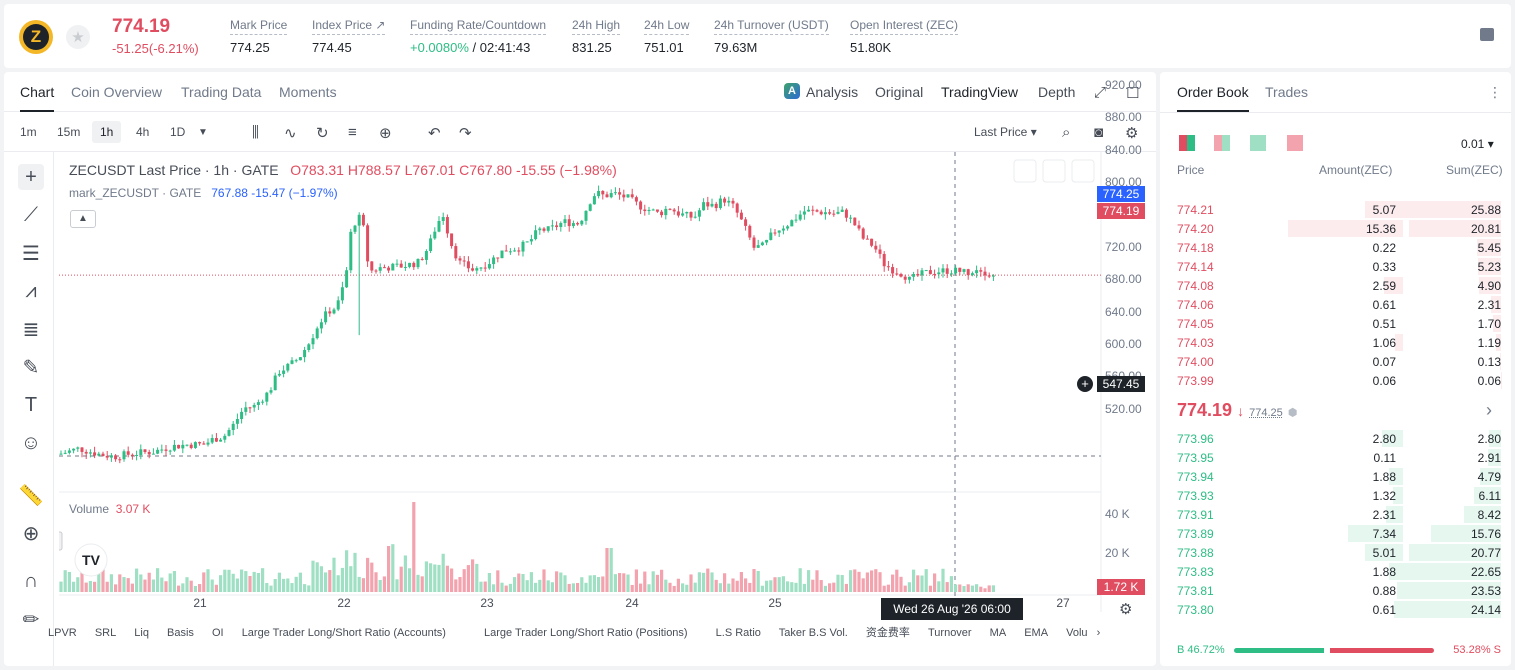 This screenshot has width=1515, height=670. What do you see at coordinates (1085, 384) in the screenshot?
I see `add-alert-icon: +` at bounding box center [1085, 384].